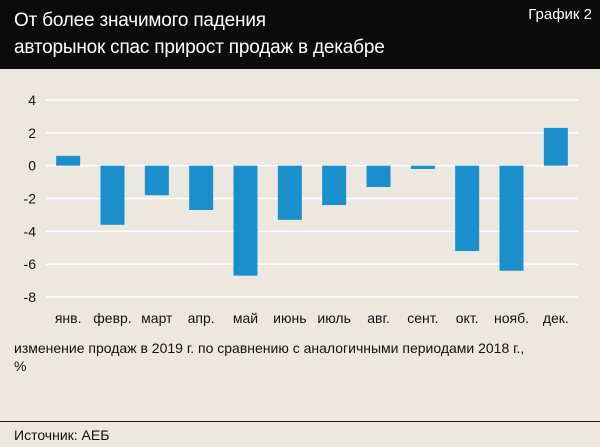 Image resolution: width=600 pixels, height=447 pixels. Describe the element at coordinates (32, 133) in the screenshot. I see `y-tick-label: 2` at that location.